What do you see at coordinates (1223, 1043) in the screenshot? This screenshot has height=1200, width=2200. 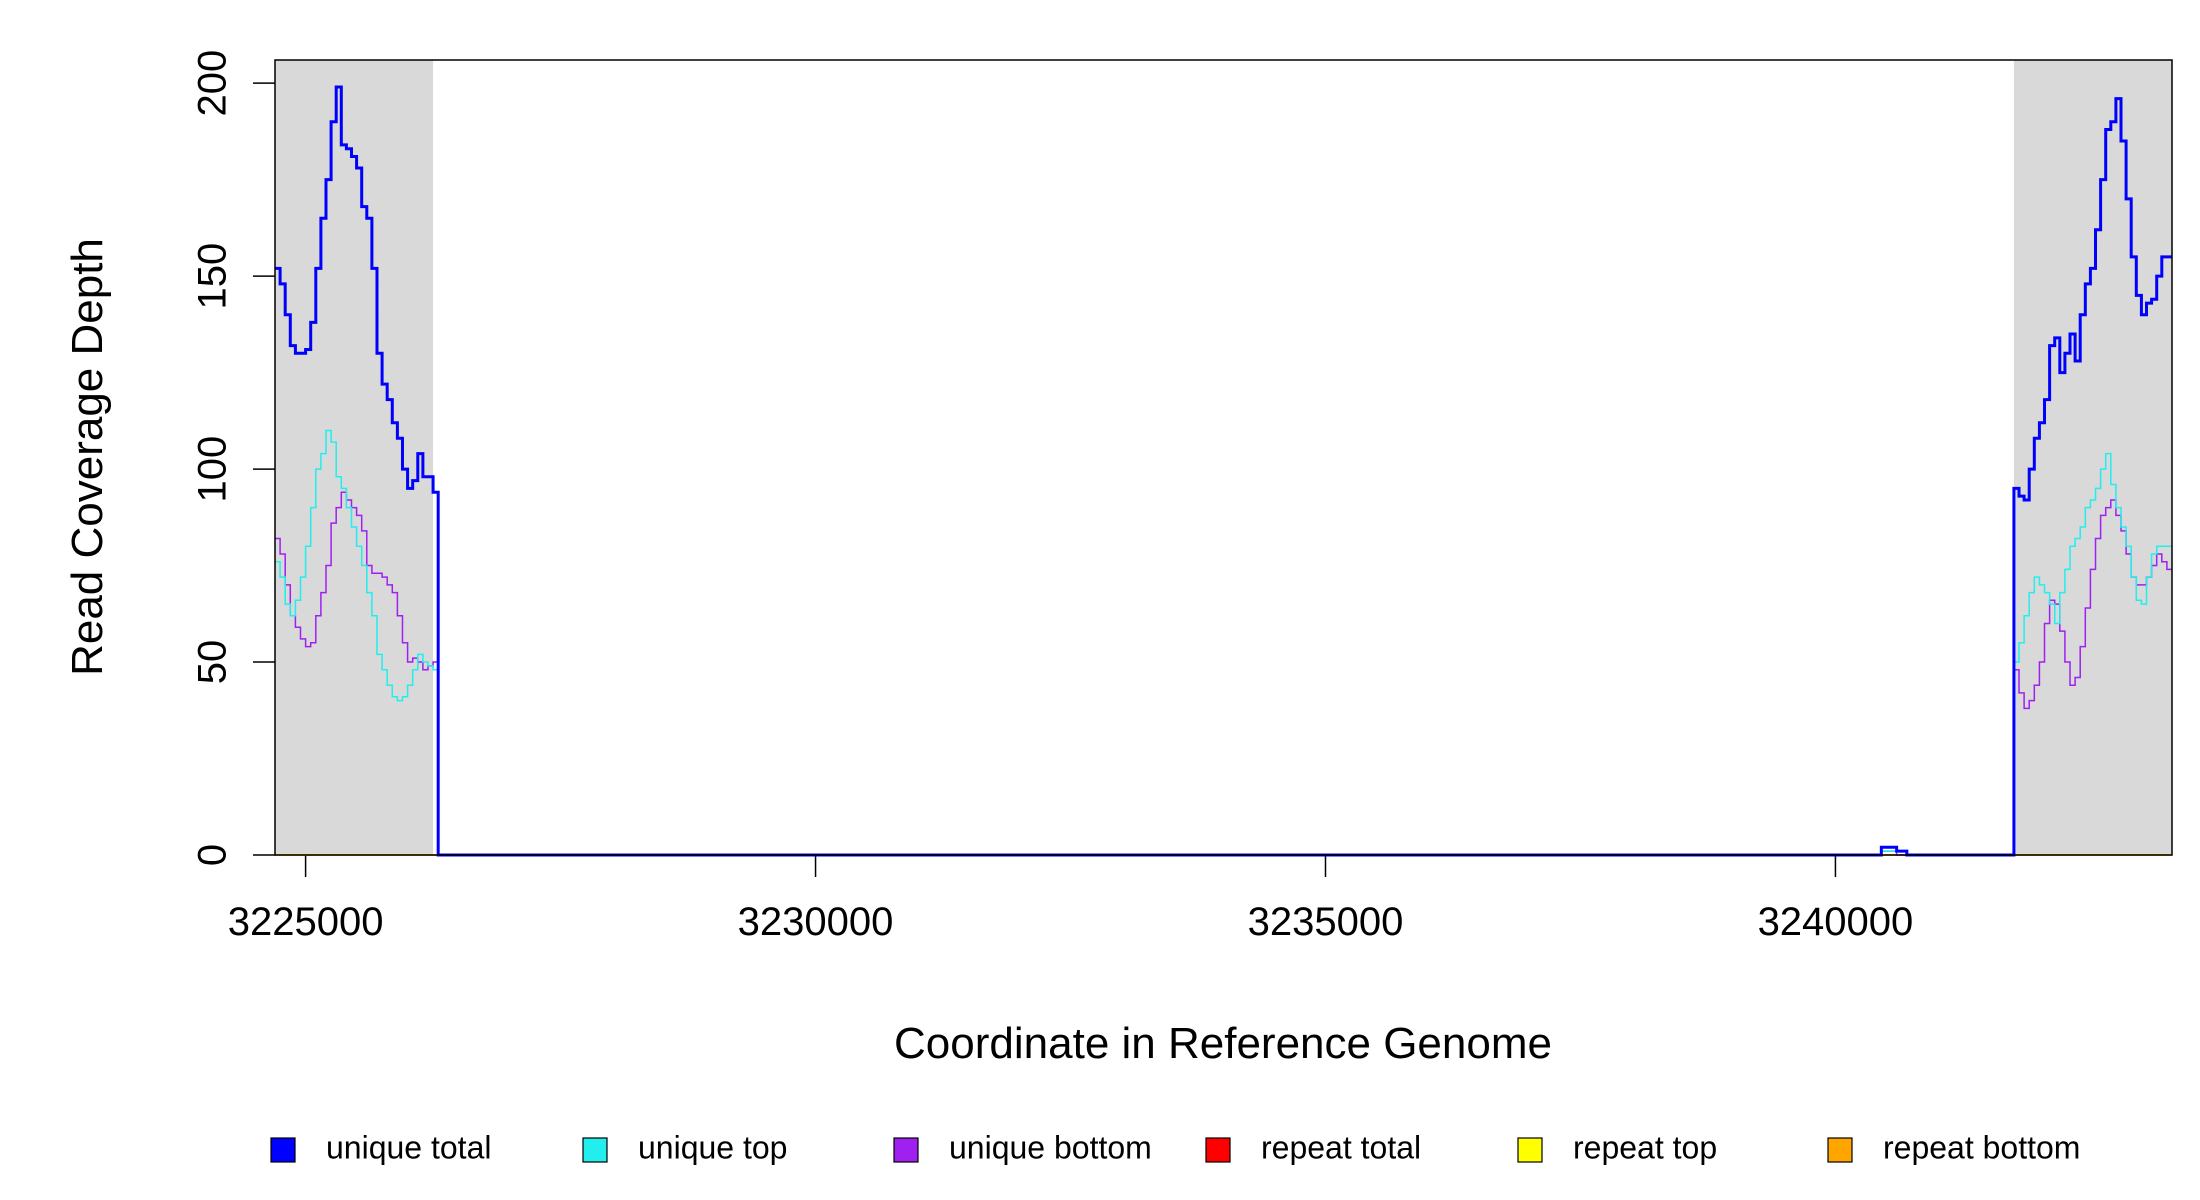 I see `x-axis-title: Coordinate in Reference Genome` at bounding box center [1223, 1043].